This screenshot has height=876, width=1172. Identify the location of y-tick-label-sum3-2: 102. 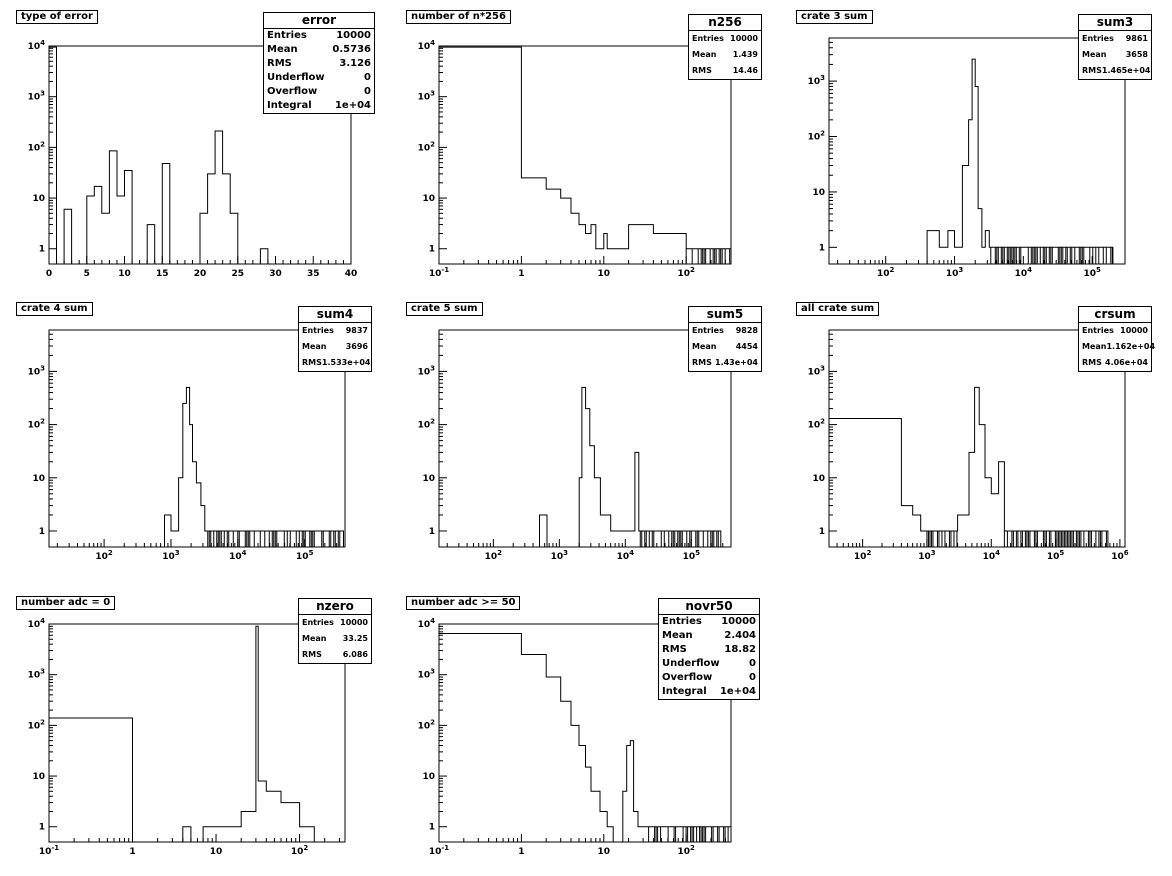
(817, 136).